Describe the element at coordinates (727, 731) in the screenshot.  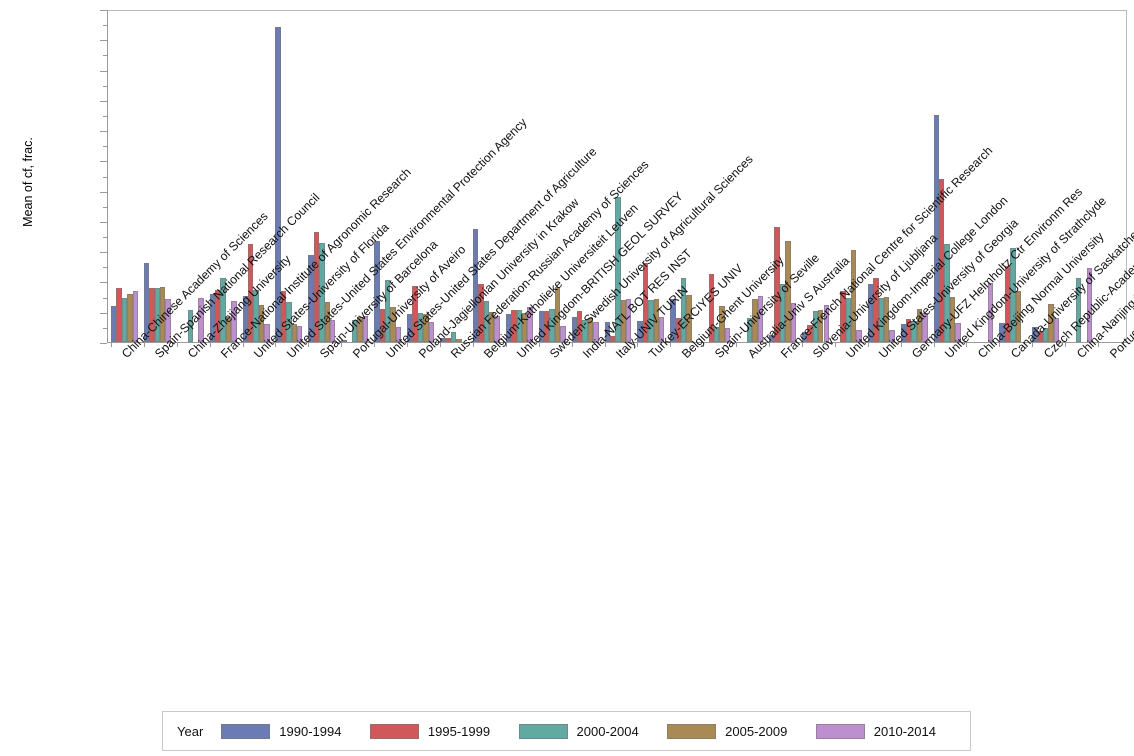
I see `legend-item: 2005-2009` at that location.